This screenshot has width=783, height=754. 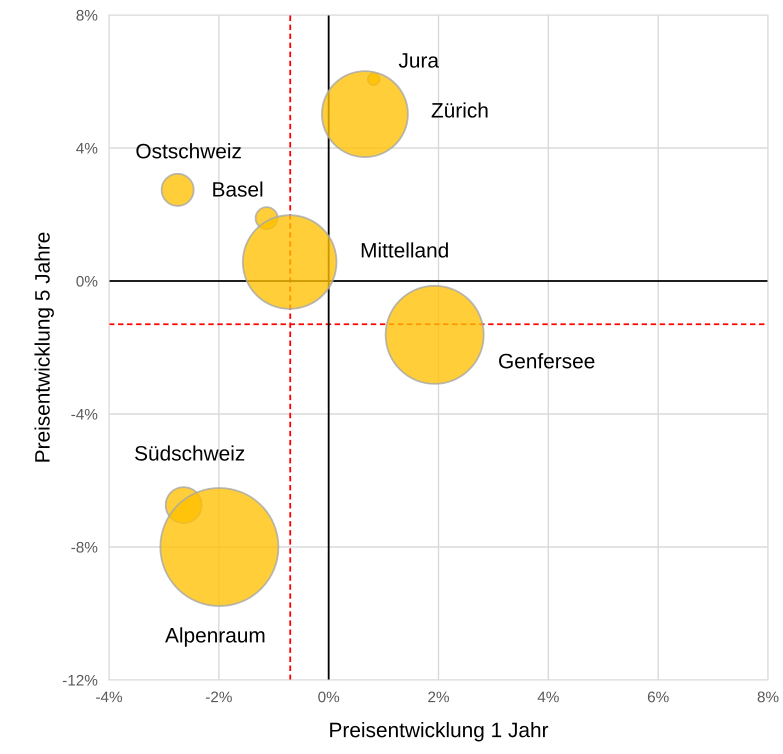 What do you see at coordinates (87, 148) in the screenshot?
I see `y-tick-label: 4%` at bounding box center [87, 148].